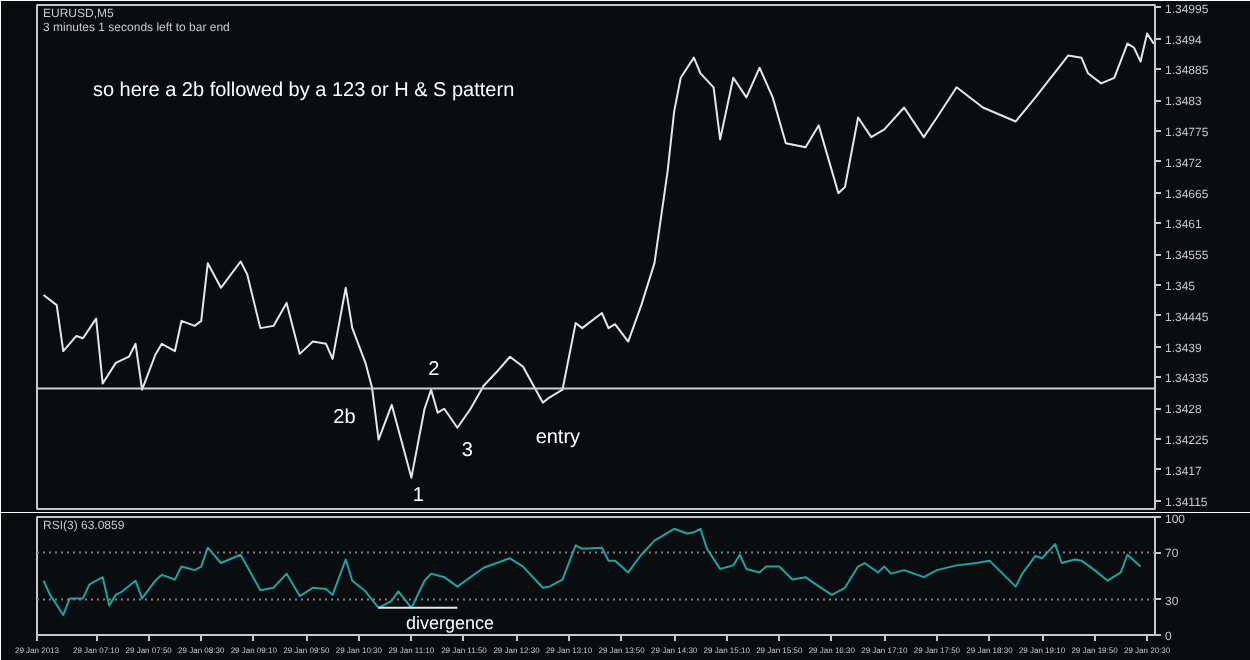  Describe the element at coordinates (303, 90) in the screenshot. I see `annotation: so here a 2b followed by a 123 or H & S pattern` at that location.